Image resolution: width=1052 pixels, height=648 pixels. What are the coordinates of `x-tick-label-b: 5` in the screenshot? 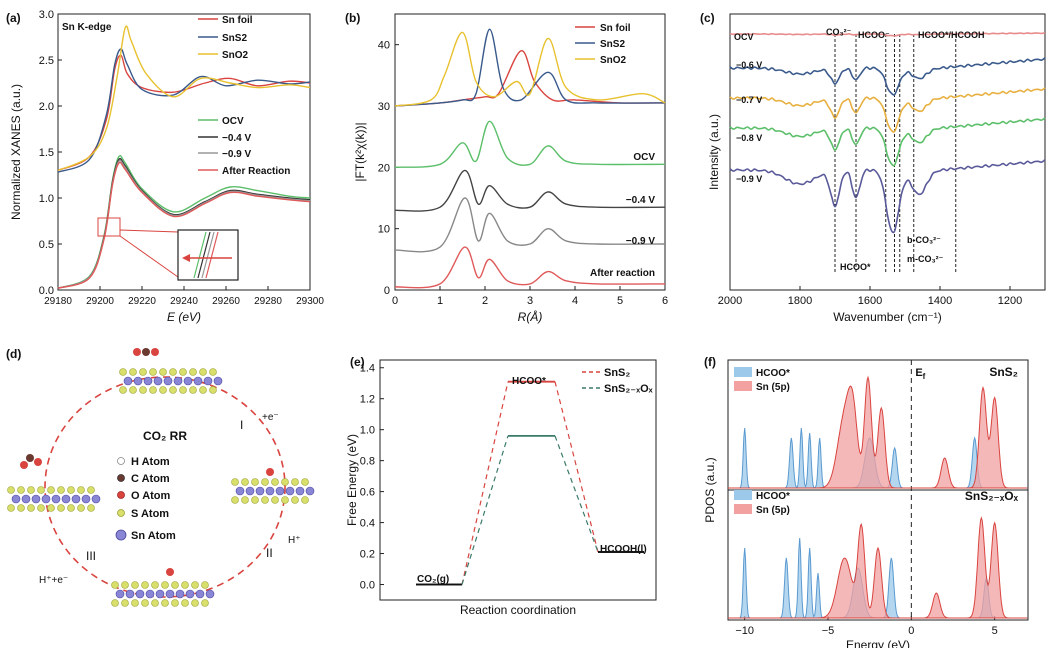 It's located at (620, 301).